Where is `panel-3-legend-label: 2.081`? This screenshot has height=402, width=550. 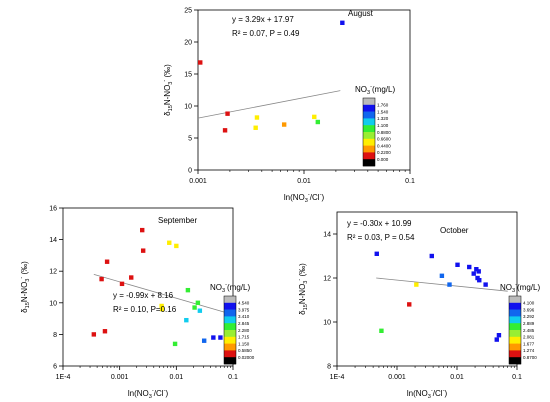 panel-3-legend-label: 2.081 is located at coordinates (529, 337).